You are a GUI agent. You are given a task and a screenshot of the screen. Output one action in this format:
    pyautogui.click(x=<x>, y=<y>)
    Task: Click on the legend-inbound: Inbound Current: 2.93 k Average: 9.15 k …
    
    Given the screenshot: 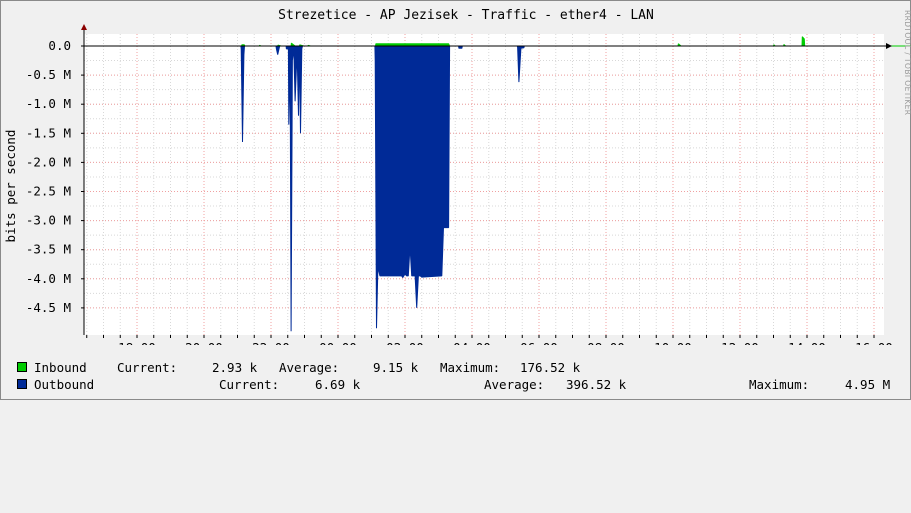 What is the action you would take?
    pyautogui.click(x=7, y=368)
    